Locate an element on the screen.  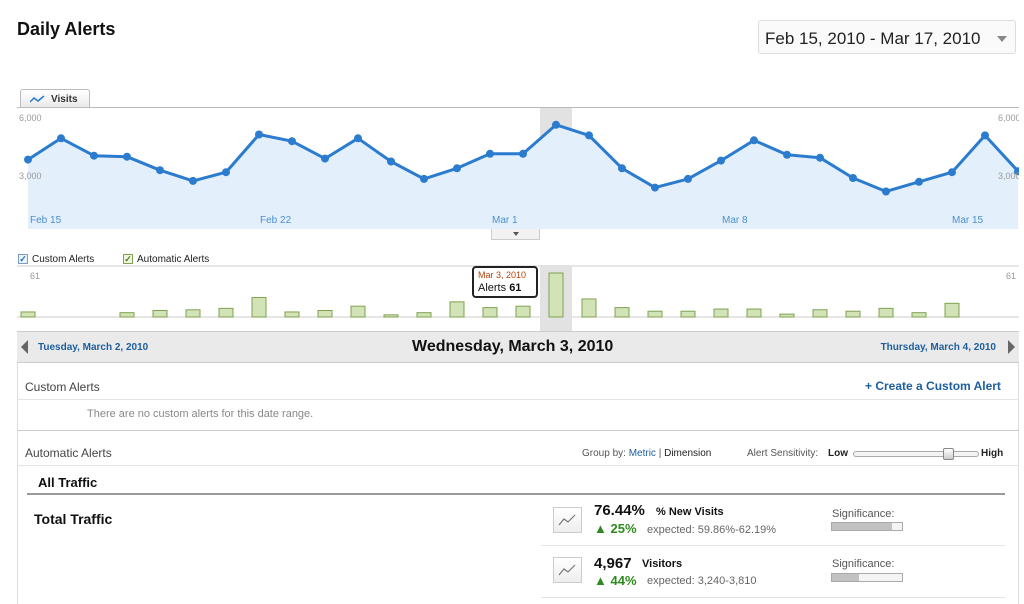
x-tick-label: Mar 8 is located at coordinates (735, 220).